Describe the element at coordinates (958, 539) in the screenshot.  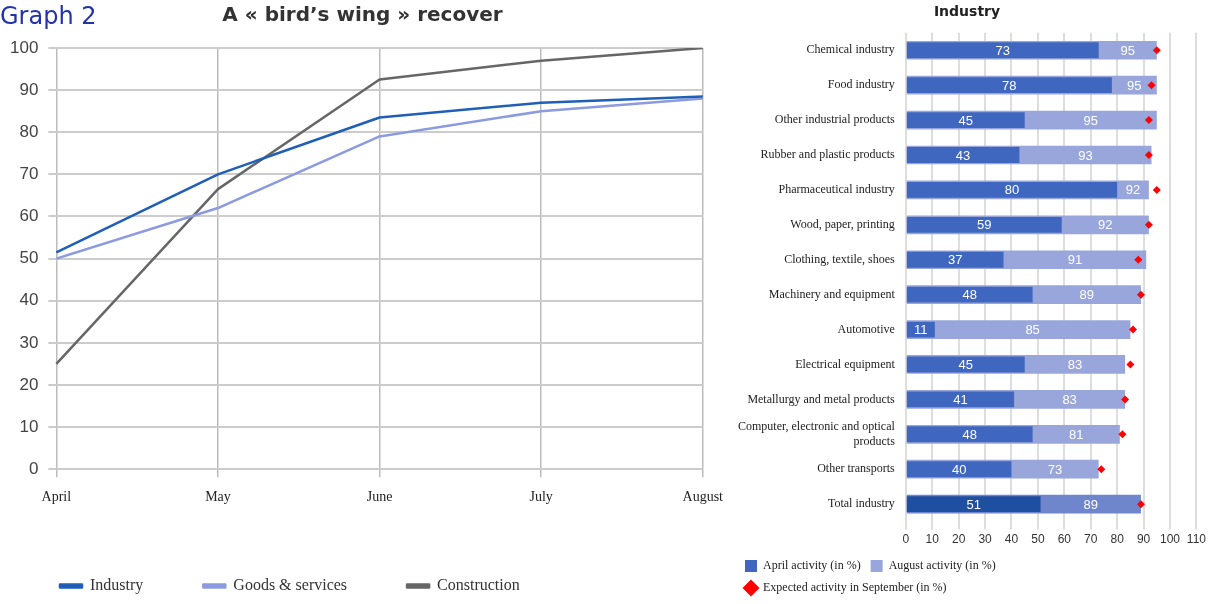
I see `x-tick-label: 20` at that location.